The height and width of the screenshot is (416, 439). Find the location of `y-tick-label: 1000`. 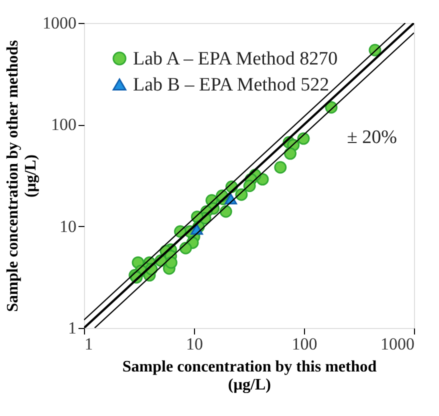

y-tick-label: 1000 is located at coordinates (59, 23).